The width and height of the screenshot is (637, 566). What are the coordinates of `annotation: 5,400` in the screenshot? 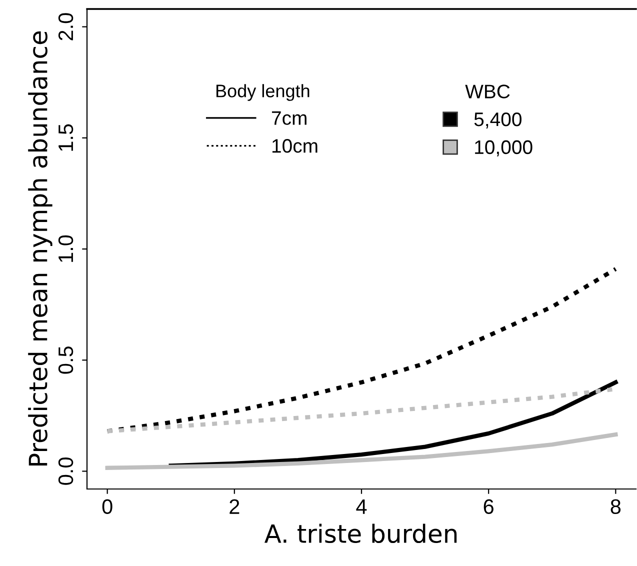 It's located at (498, 120).